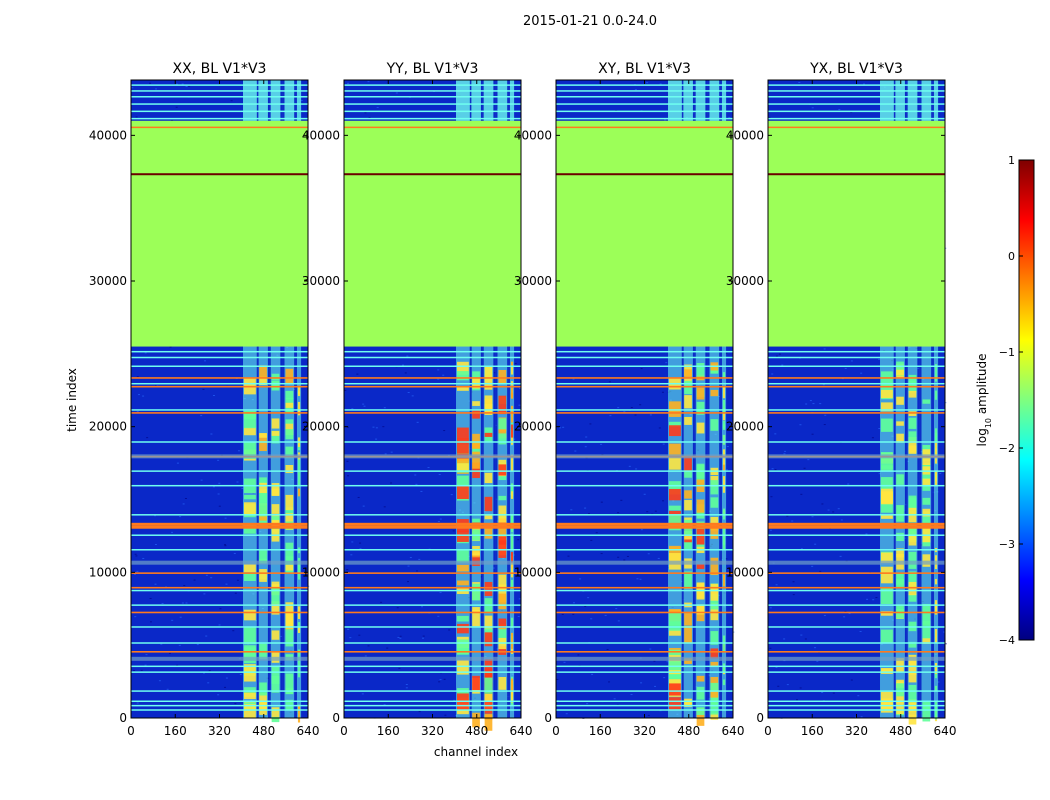  I want to click on y-tick-label: 40000, so click(321, 135).